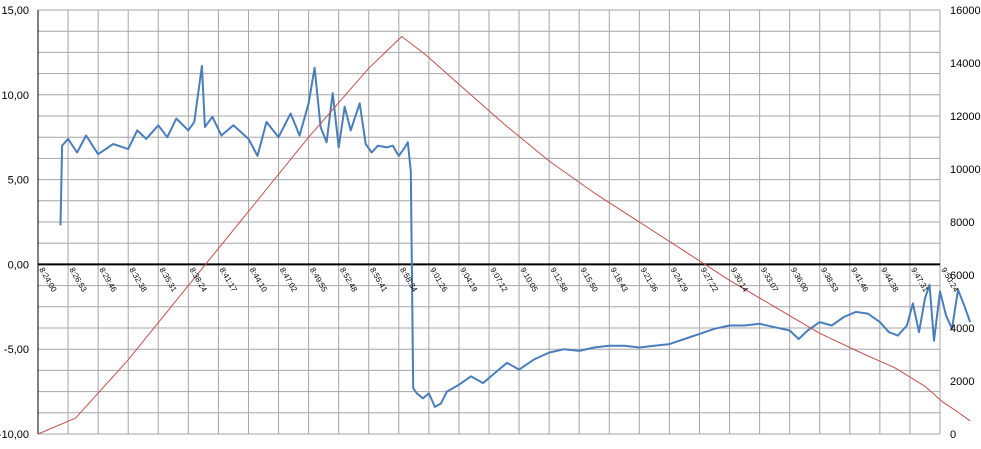  Describe the element at coordinates (107, 280) in the screenshot. I see `x-tick-label: 8:29:46` at that location.